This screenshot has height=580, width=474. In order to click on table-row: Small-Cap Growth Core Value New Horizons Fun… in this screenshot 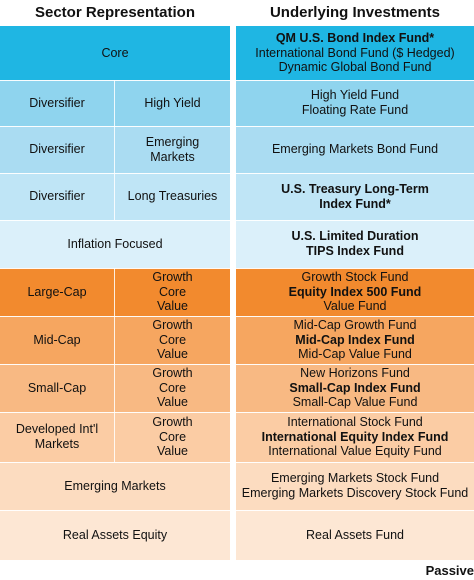, I will do `click(237, 388)`.